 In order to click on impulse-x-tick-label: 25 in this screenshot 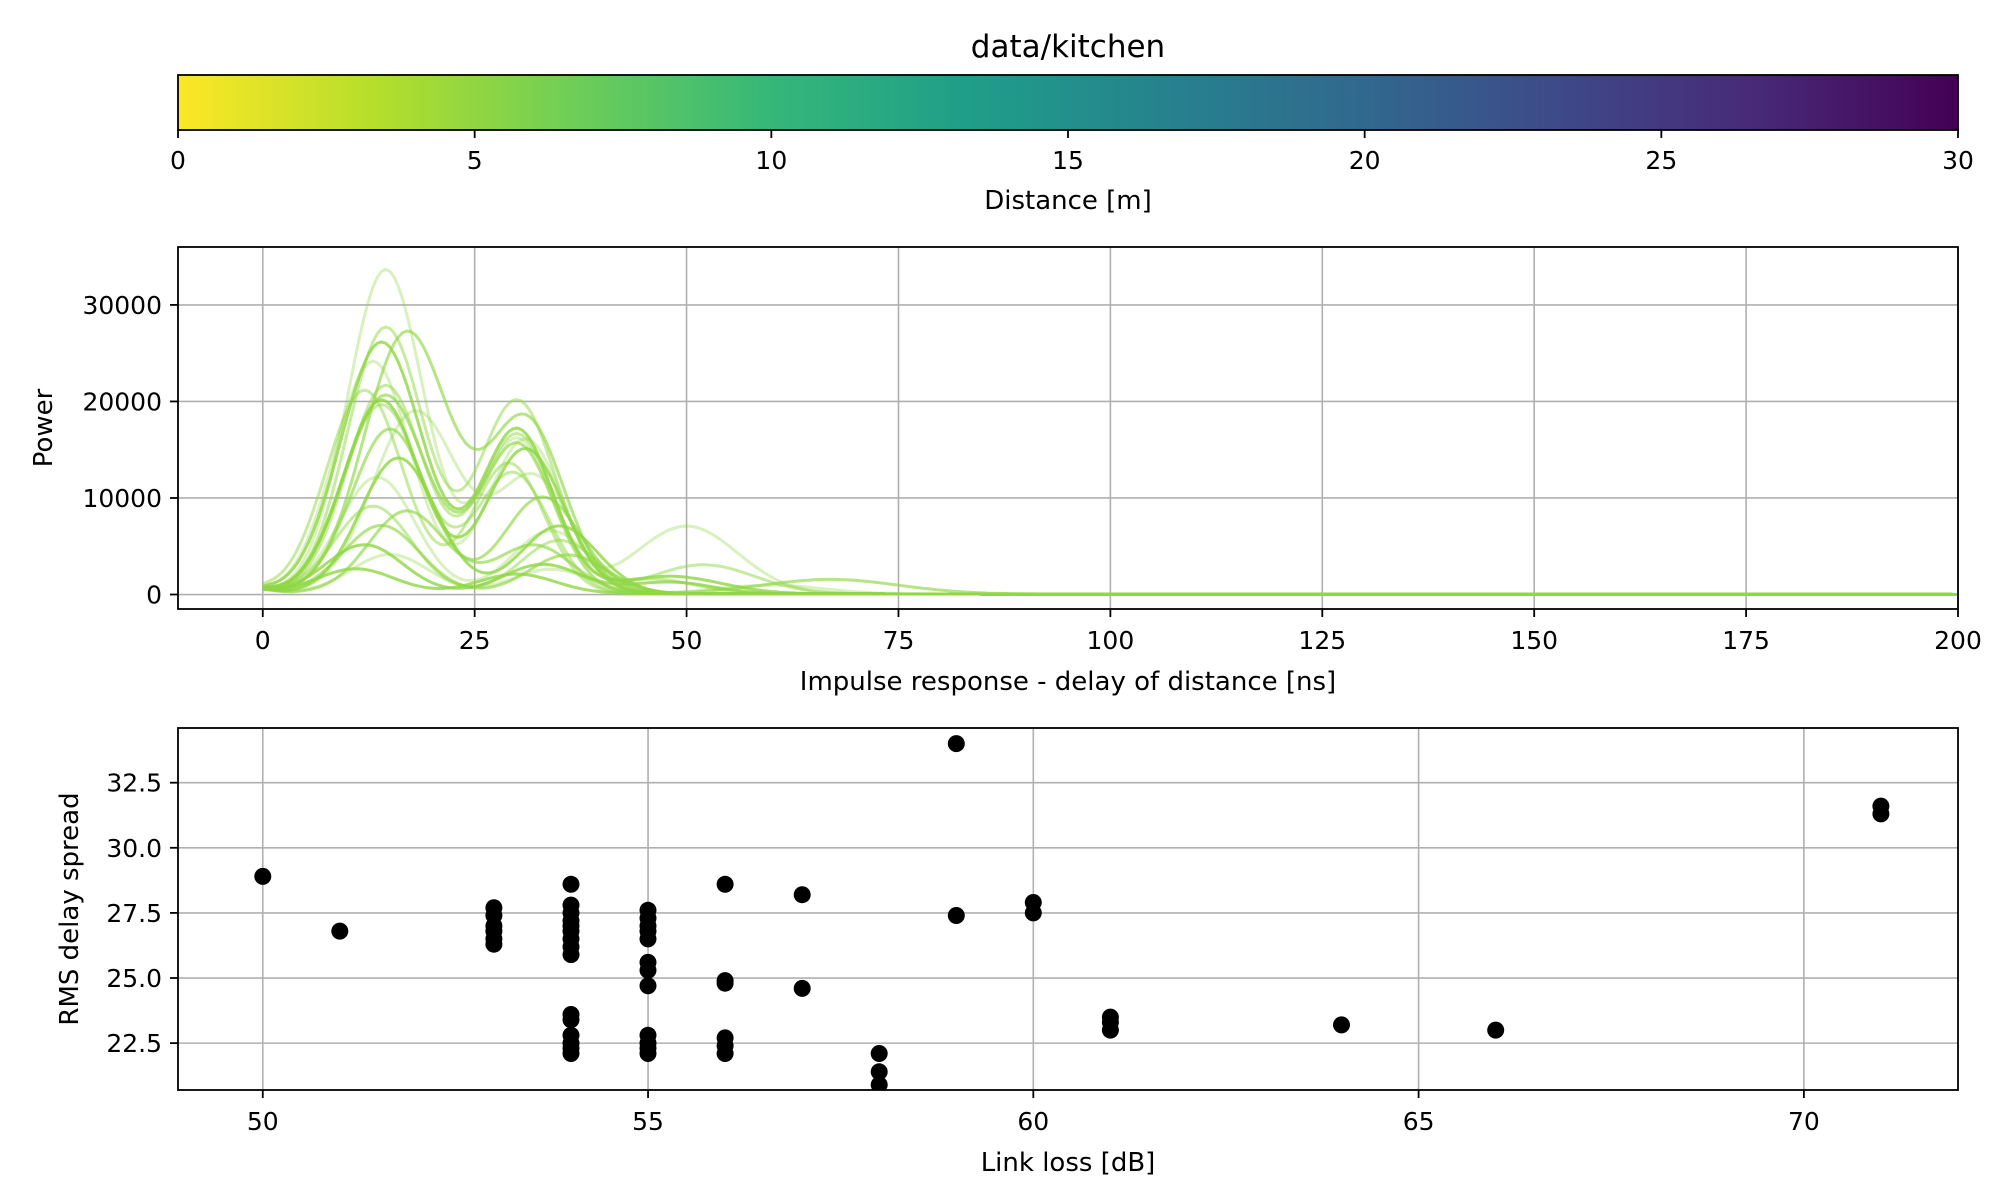, I will do `click(475, 640)`.